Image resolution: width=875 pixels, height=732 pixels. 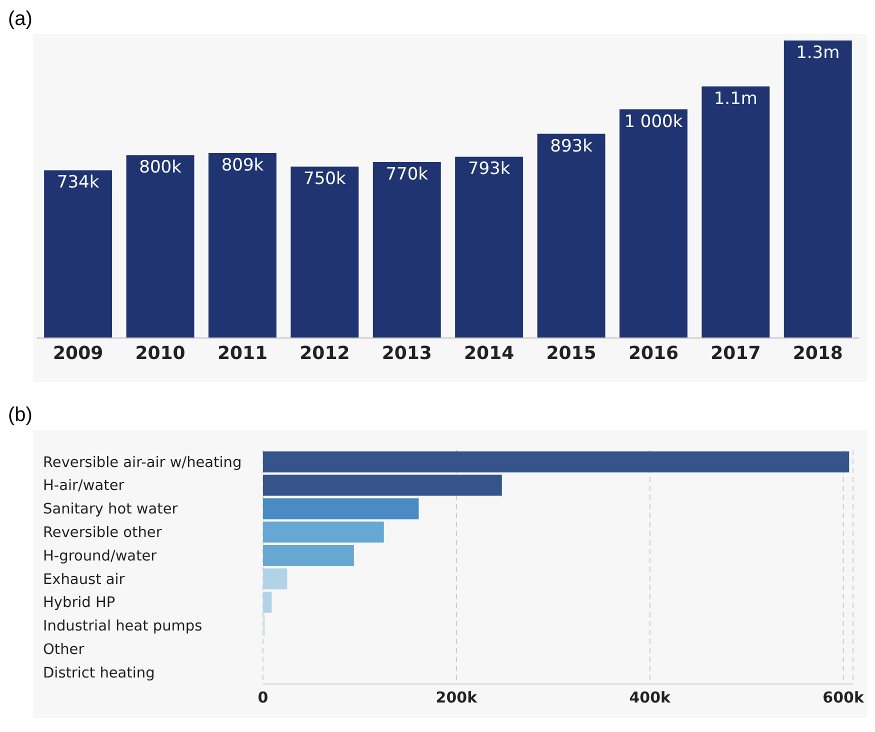 I want to click on y-tick-label: Other, so click(x=63, y=650).